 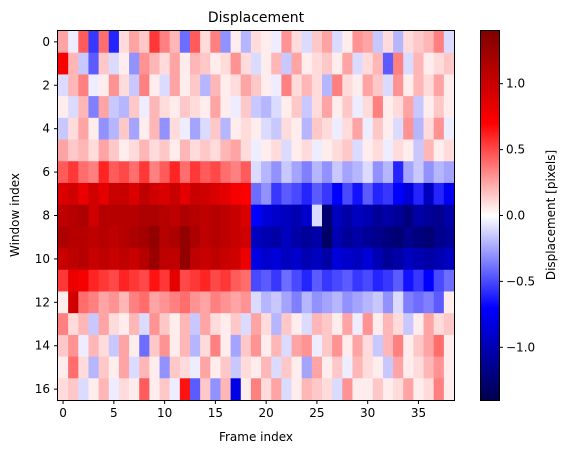 What do you see at coordinates (42, 389) in the screenshot?
I see `y-tick-label: 16` at bounding box center [42, 389].